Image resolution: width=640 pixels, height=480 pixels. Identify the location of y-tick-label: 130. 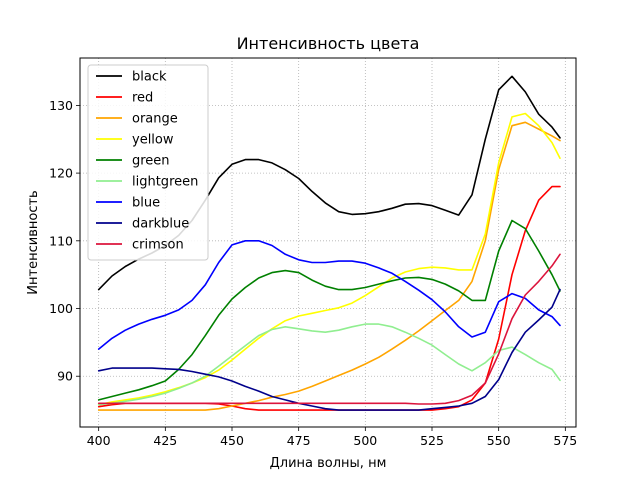
(61, 105).